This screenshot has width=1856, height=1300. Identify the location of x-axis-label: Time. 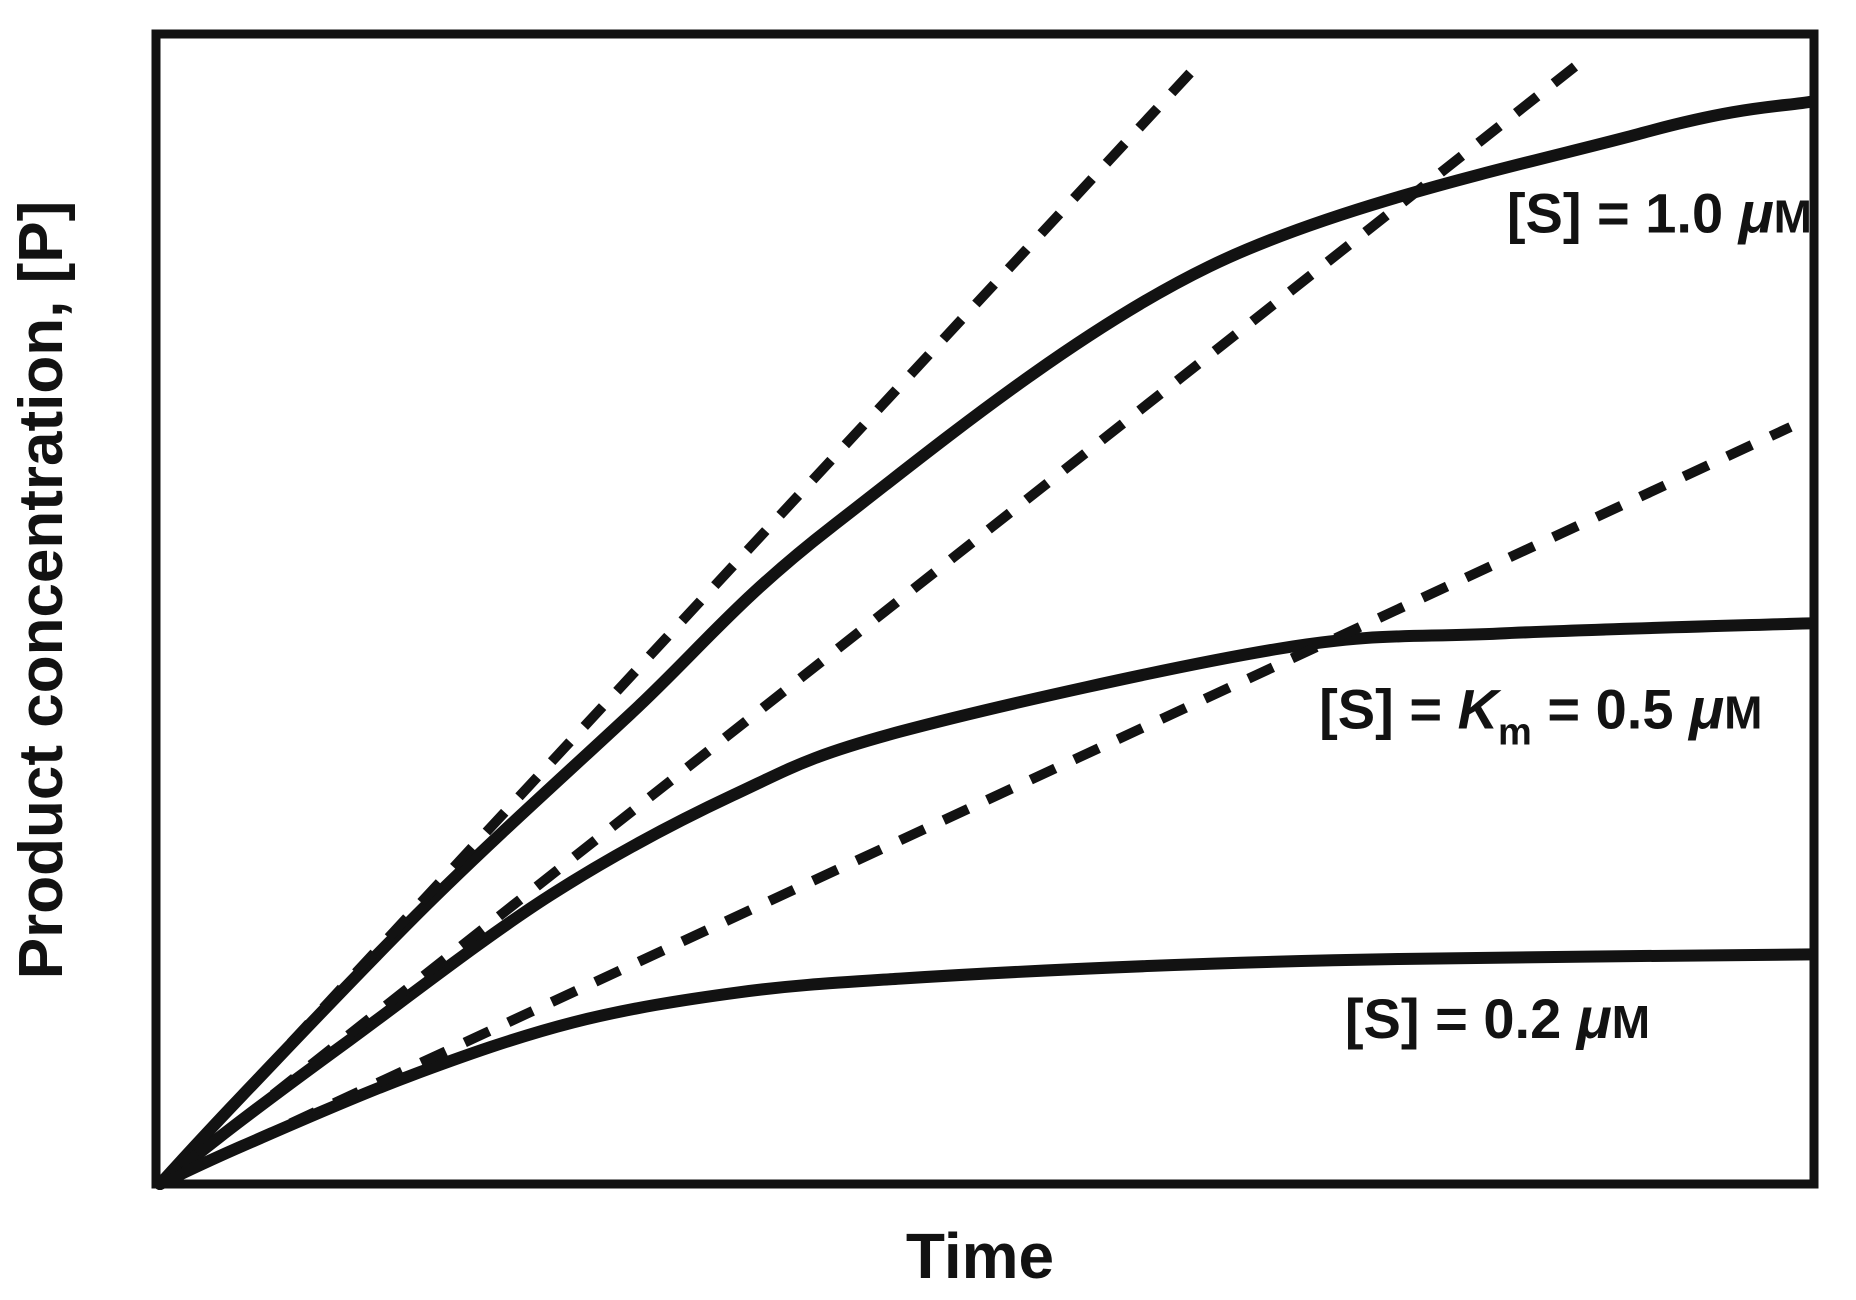
(980, 1256).